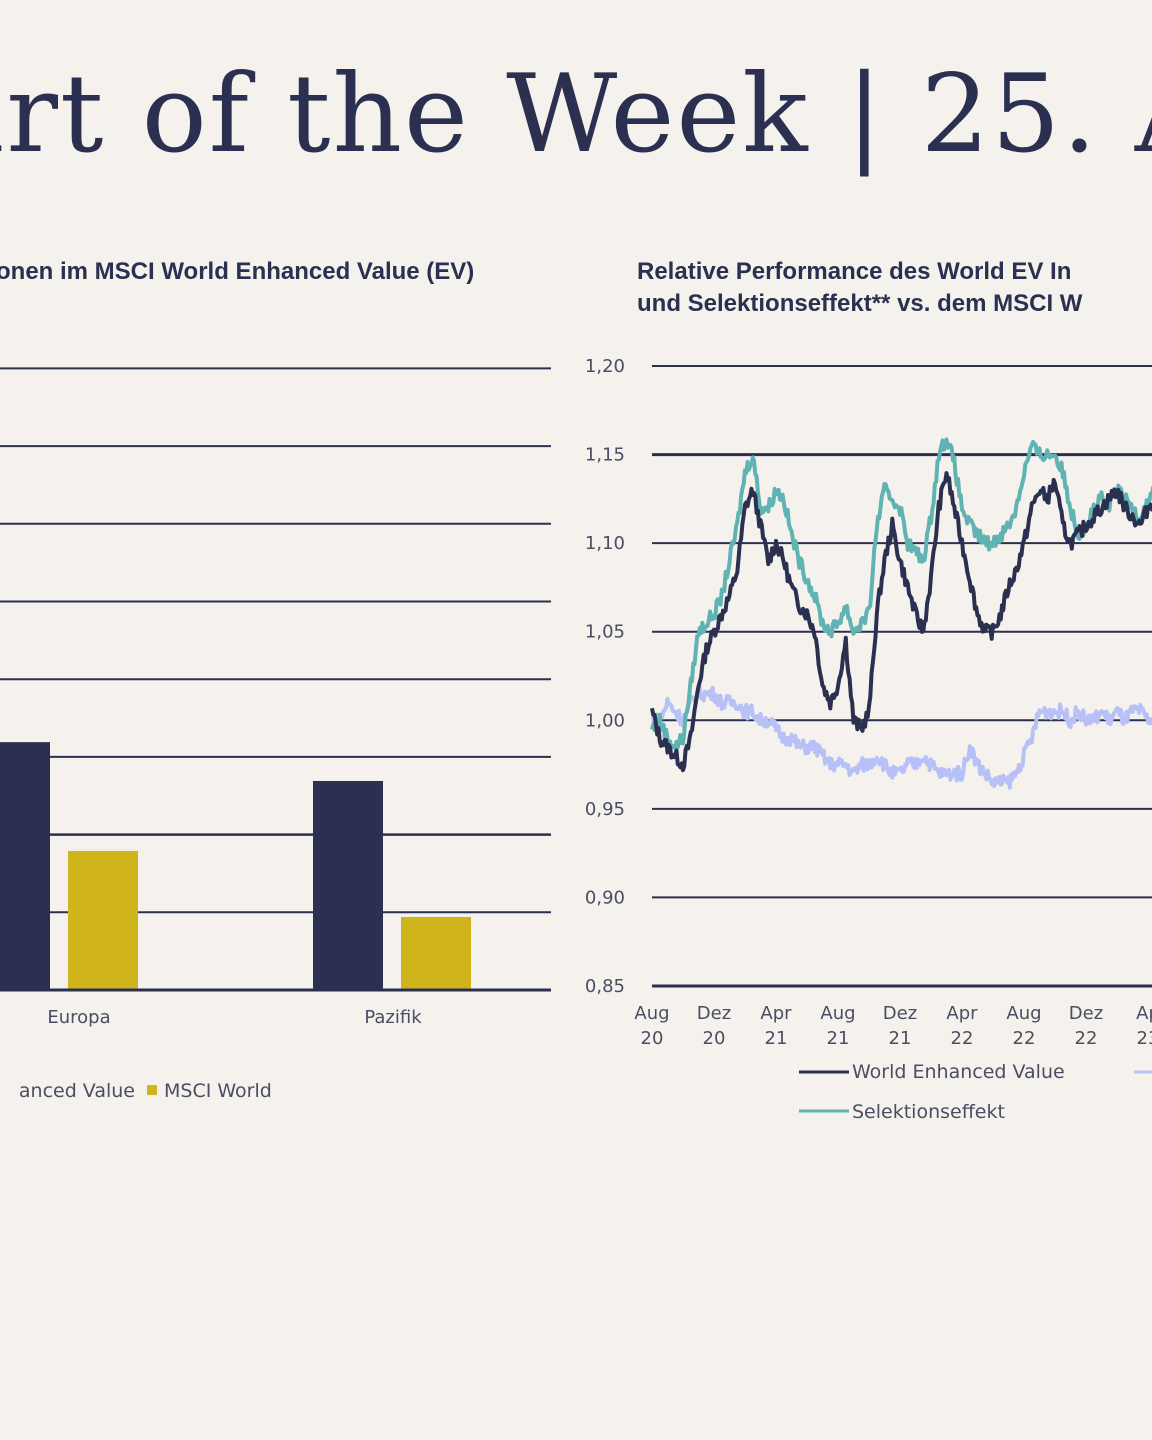 The image size is (1152, 1440). I want to click on page-title: art of the Week | 25. A, so click(576, 114).